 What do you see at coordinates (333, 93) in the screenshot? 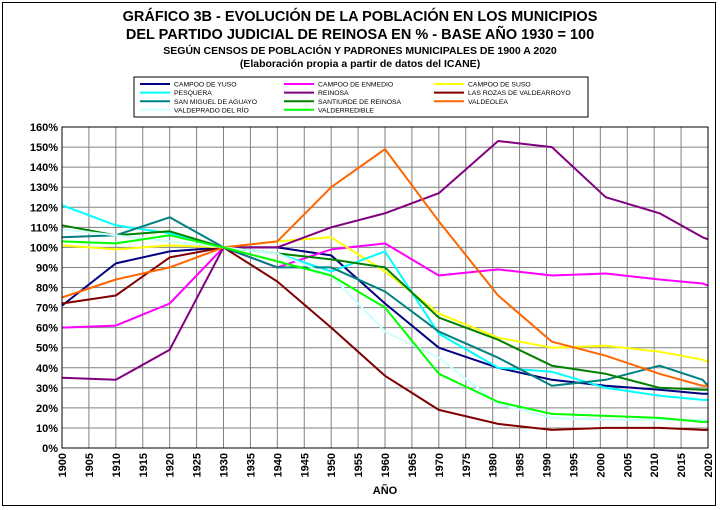
I see `legend-label: REINOSA` at bounding box center [333, 93].